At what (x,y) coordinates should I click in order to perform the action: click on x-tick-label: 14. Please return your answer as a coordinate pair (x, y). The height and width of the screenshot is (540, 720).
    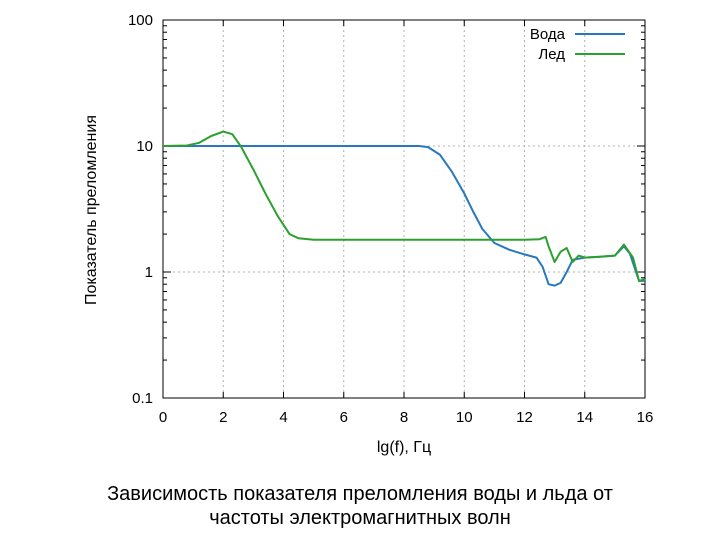
    Looking at the image, I should click on (584, 417).